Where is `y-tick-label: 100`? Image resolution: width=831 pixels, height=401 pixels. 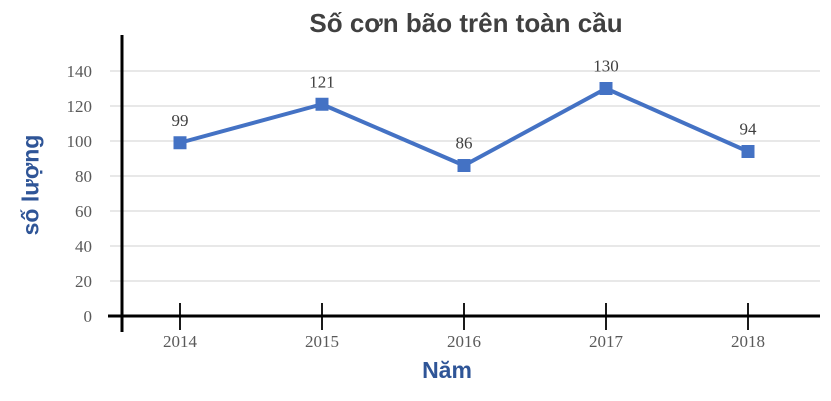
y-tick-label: 100 is located at coordinates (80, 141).